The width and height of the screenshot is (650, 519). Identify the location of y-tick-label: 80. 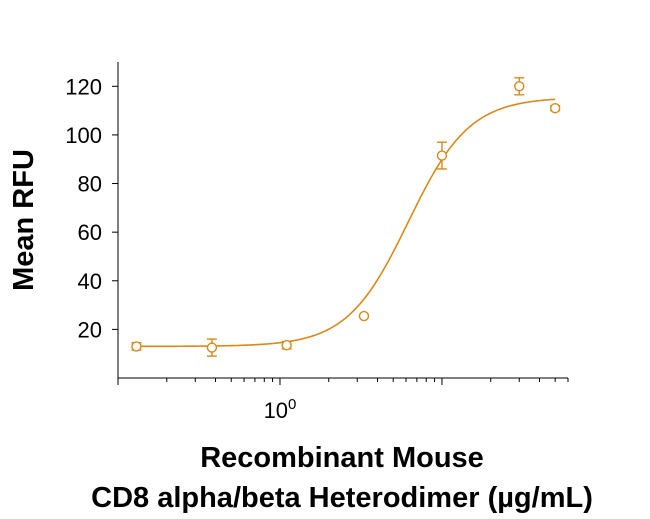
(90, 184).